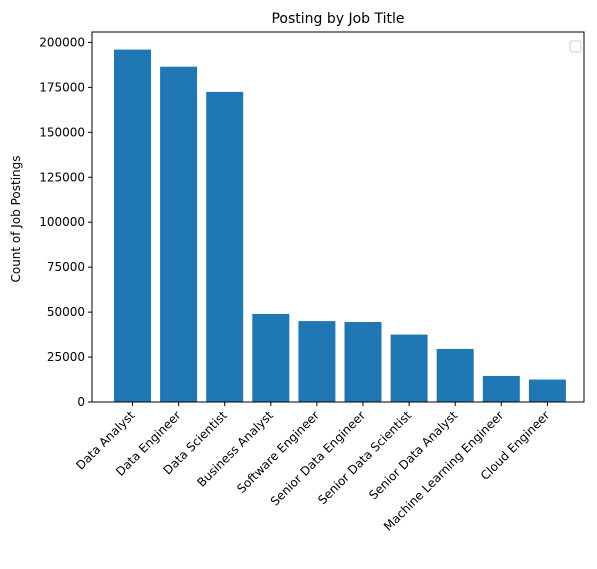 This screenshot has height=569, width=597. Describe the element at coordinates (413, 455) in the screenshot. I see `x-tick-label: Senior Data Analyst` at that location.